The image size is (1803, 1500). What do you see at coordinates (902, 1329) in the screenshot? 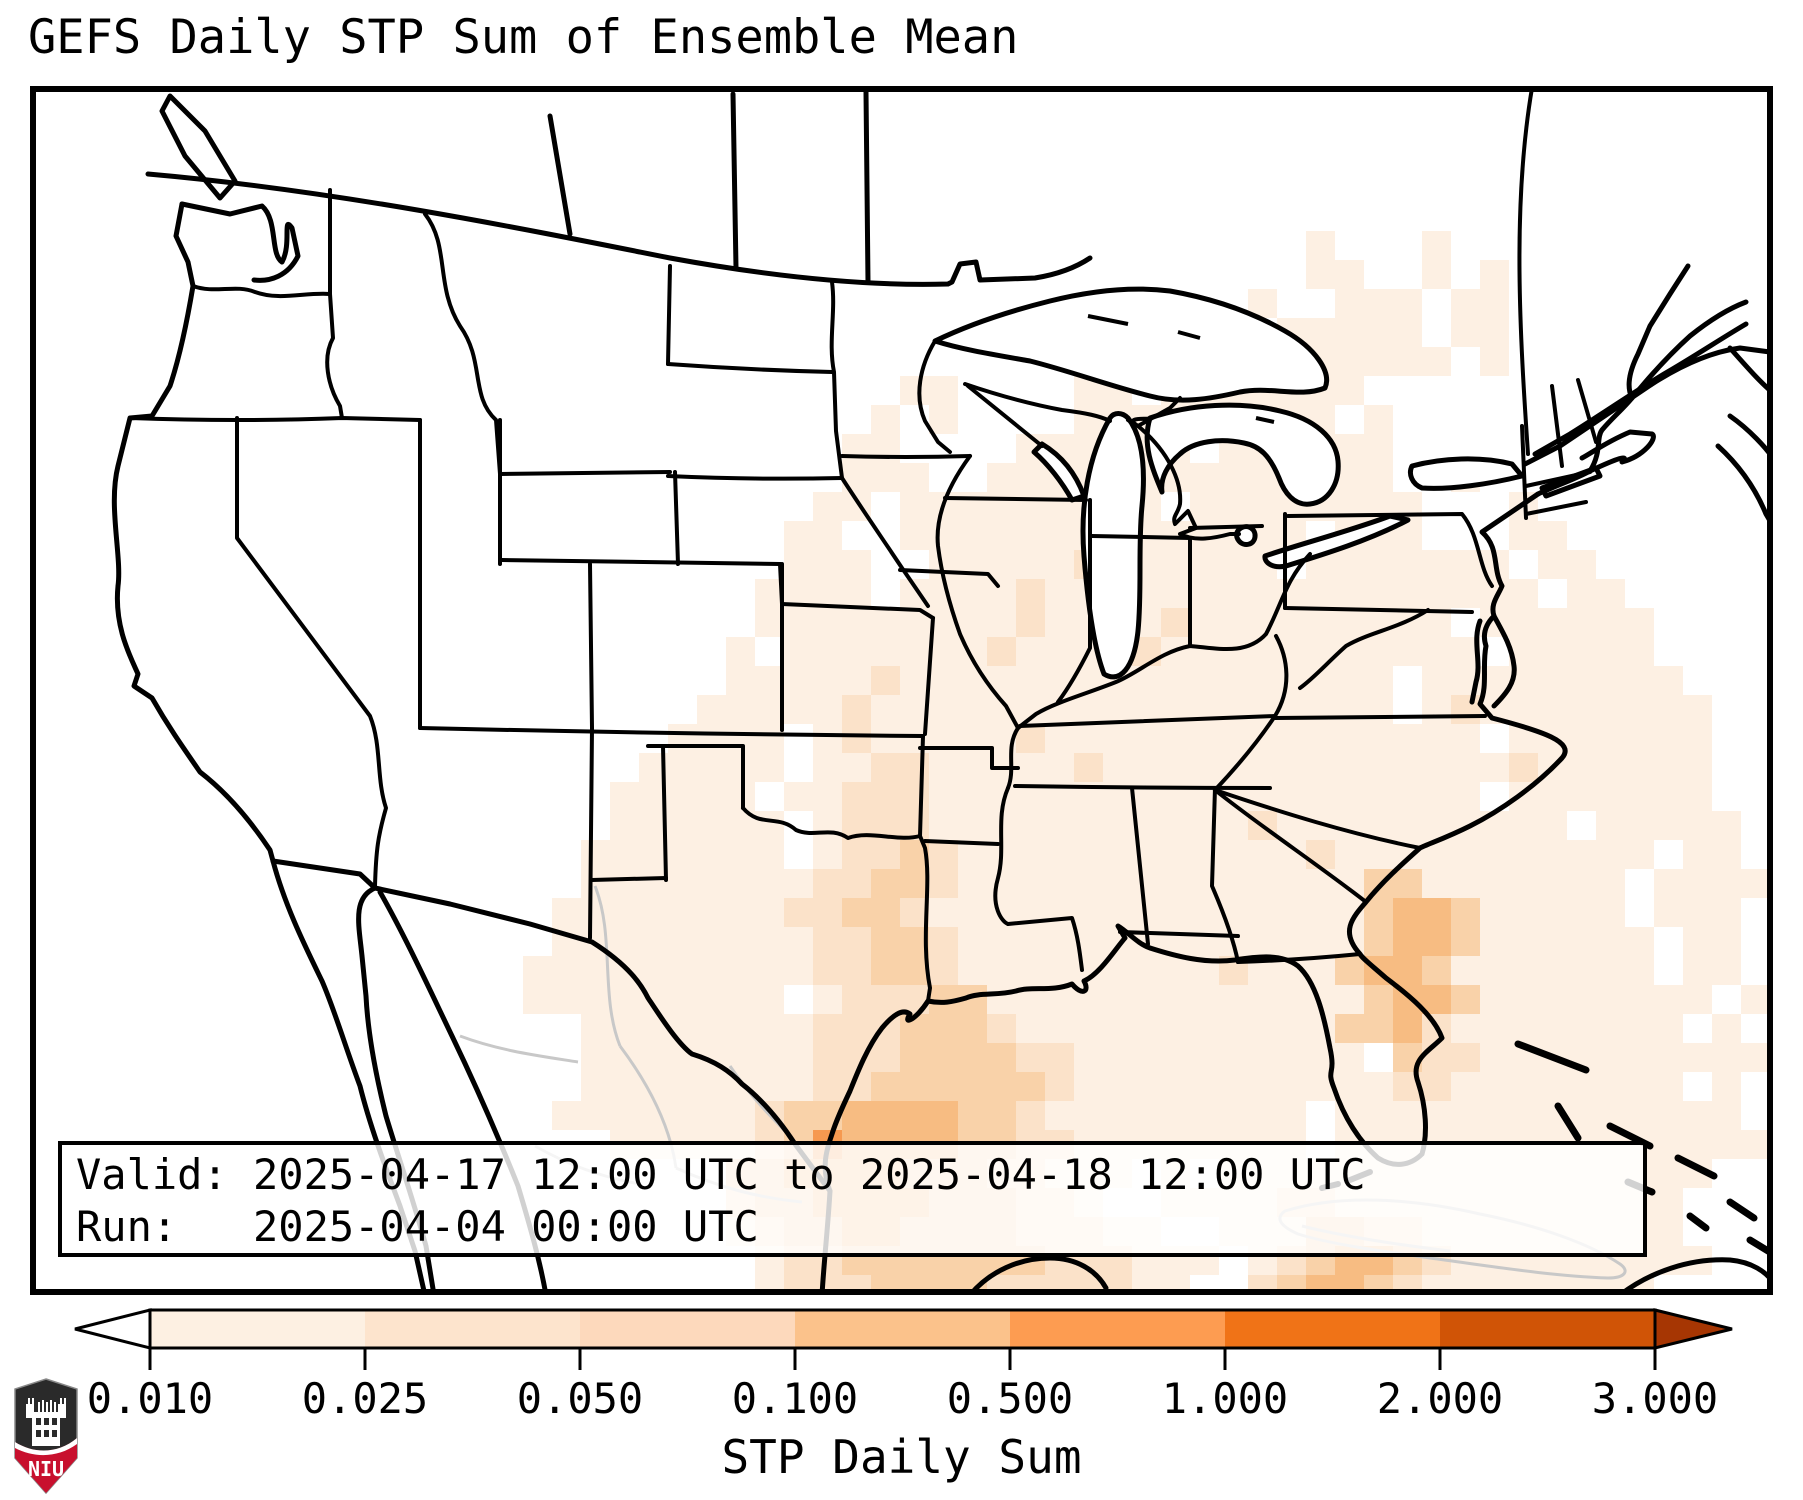
I see `colorbar-outline` at bounding box center [902, 1329].